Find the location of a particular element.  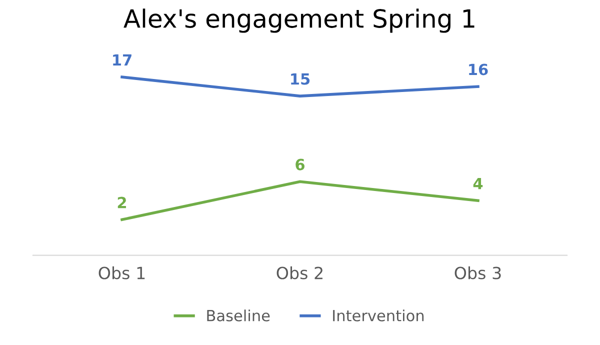

x-tick-label: Obs 1 is located at coordinates (121, 273).